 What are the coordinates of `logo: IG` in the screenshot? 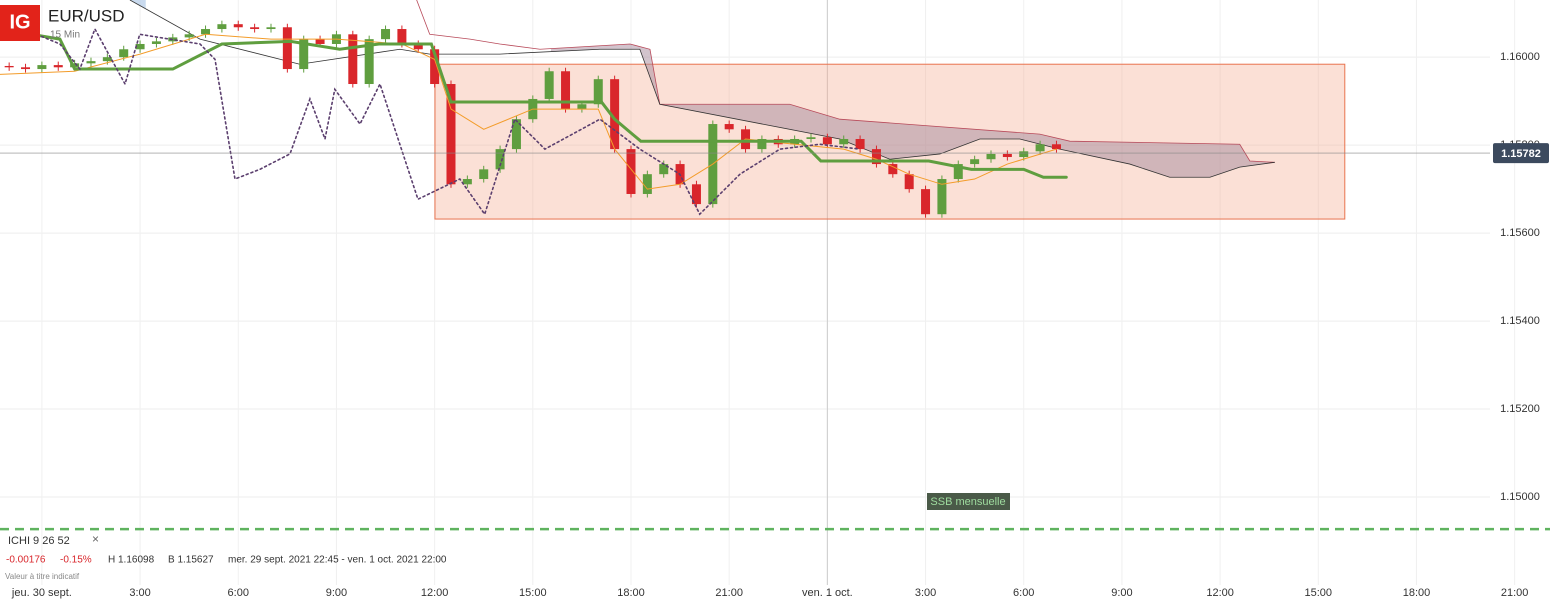 It's located at (19, 22).